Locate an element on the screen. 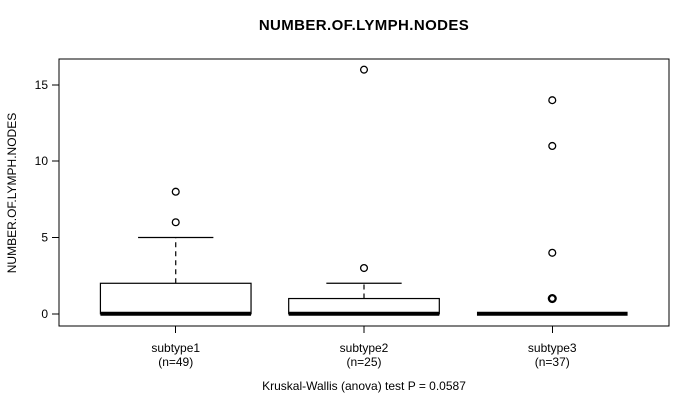 This screenshot has width=700, height=405. group-sublabel: (n=49) is located at coordinates (175, 362).